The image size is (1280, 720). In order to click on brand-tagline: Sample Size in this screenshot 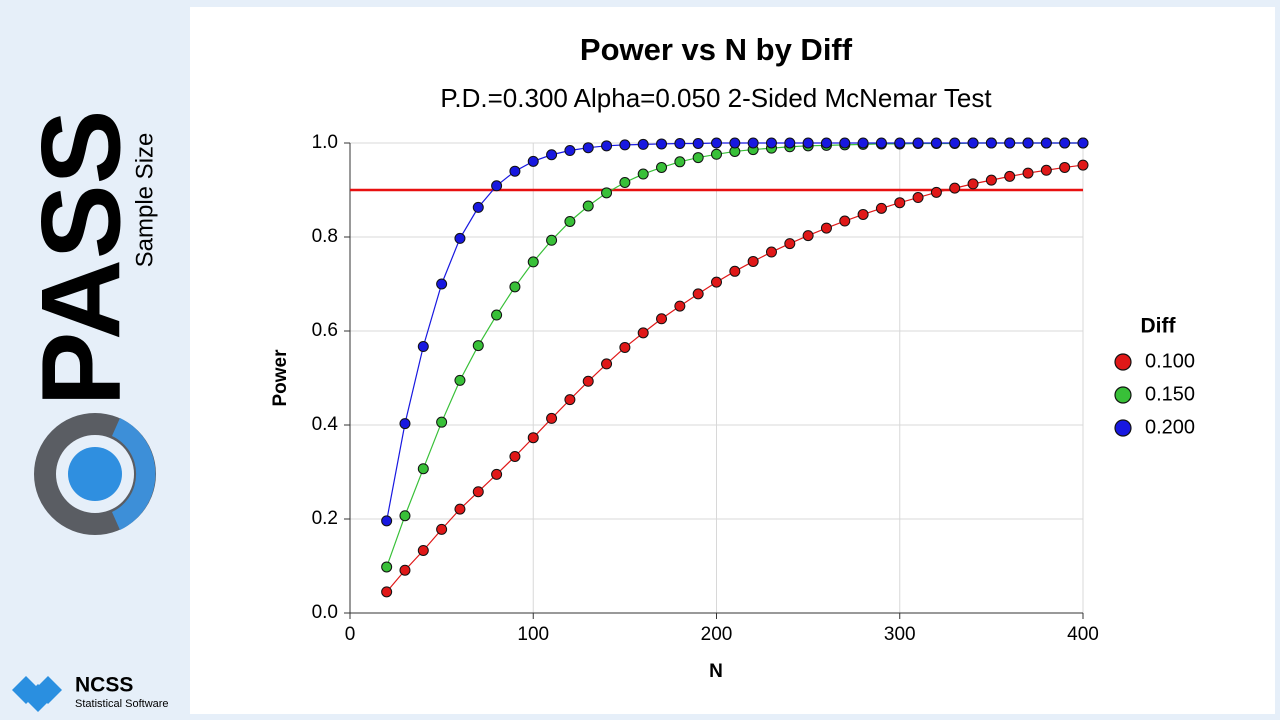, I will do `click(144, 200)`.